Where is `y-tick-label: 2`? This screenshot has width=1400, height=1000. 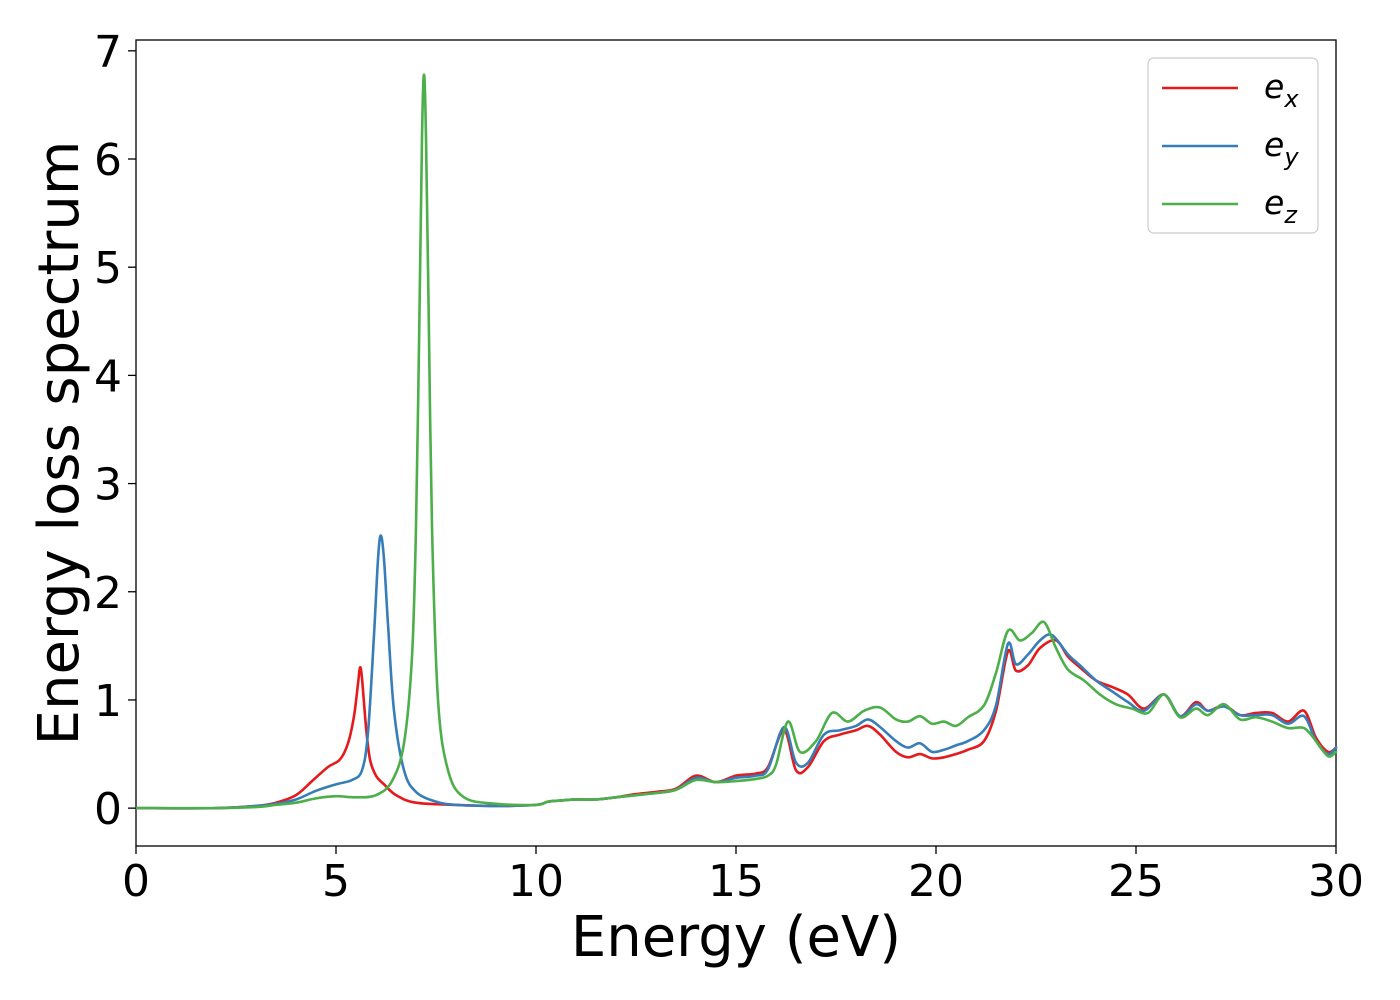
y-tick-label: 2 is located at coordinates (108, 593).